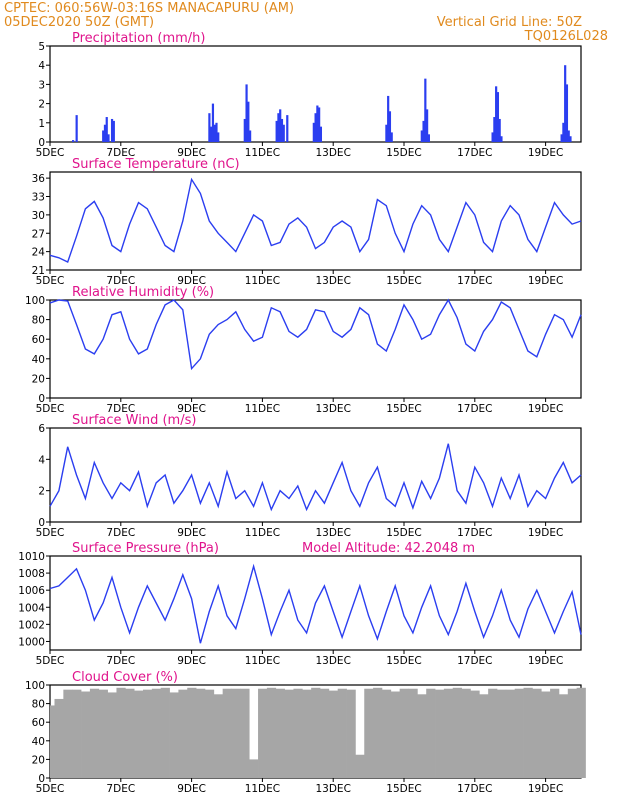 This screenshot has height=800, width=618. Describe the element at coordinates (332, 153) in the screenshot. I see `precip-xtick-label: 13DEC` at that location.